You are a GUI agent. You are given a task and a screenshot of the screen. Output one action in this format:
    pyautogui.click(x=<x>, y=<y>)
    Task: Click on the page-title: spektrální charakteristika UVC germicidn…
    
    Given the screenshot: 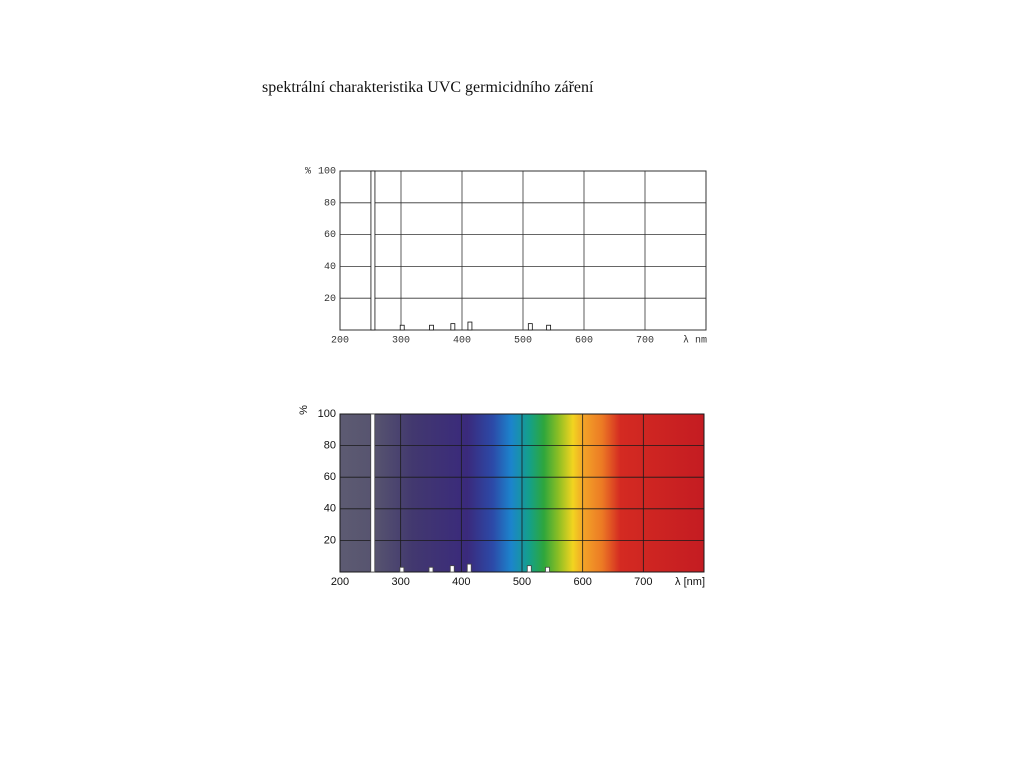 What is the action you would take?
    pyautogui.click(x=428, y=87)
    